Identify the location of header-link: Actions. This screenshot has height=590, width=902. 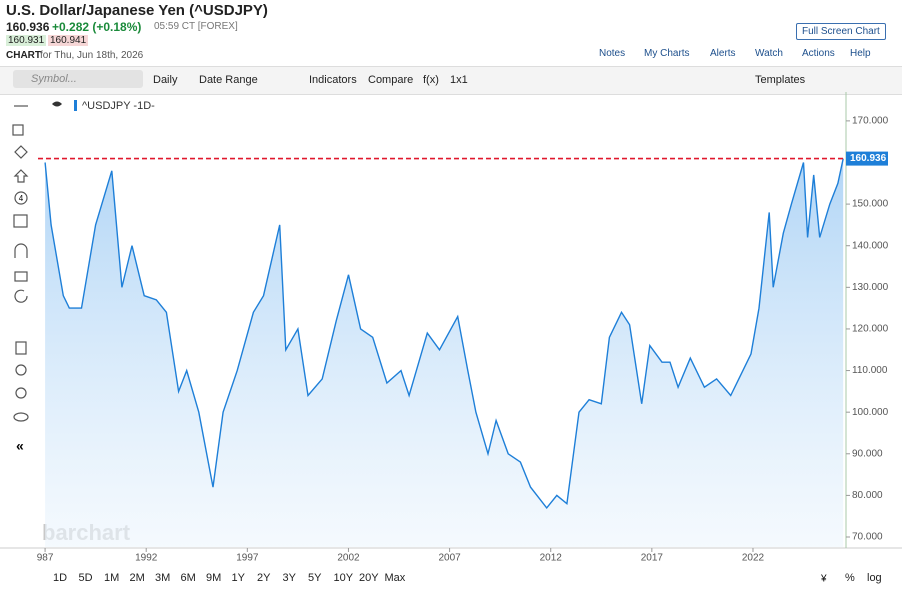
(818, 53).